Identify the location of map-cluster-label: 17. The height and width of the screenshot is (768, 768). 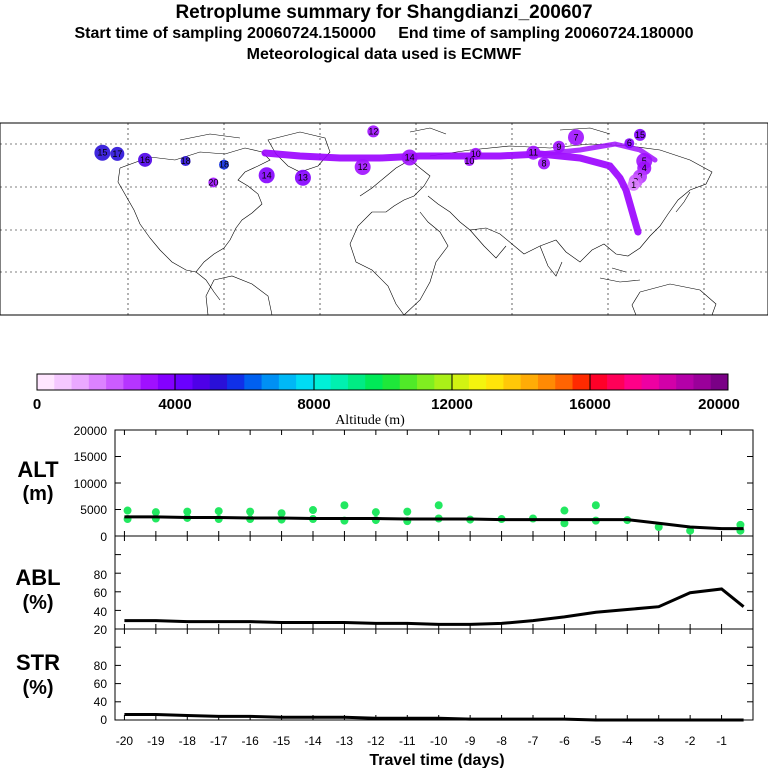
(117, 154).